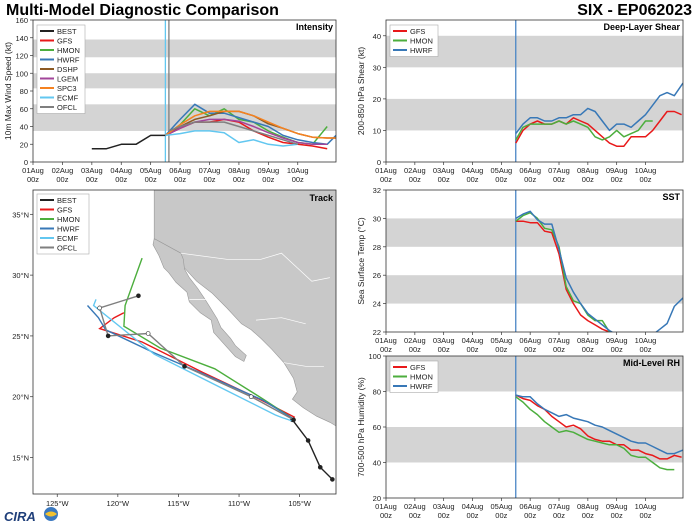  What do you see at coordinates (67, 248) in the screenshot?
I see `legend-label-ofcl: OFCL` at bounding box center [67, 248].